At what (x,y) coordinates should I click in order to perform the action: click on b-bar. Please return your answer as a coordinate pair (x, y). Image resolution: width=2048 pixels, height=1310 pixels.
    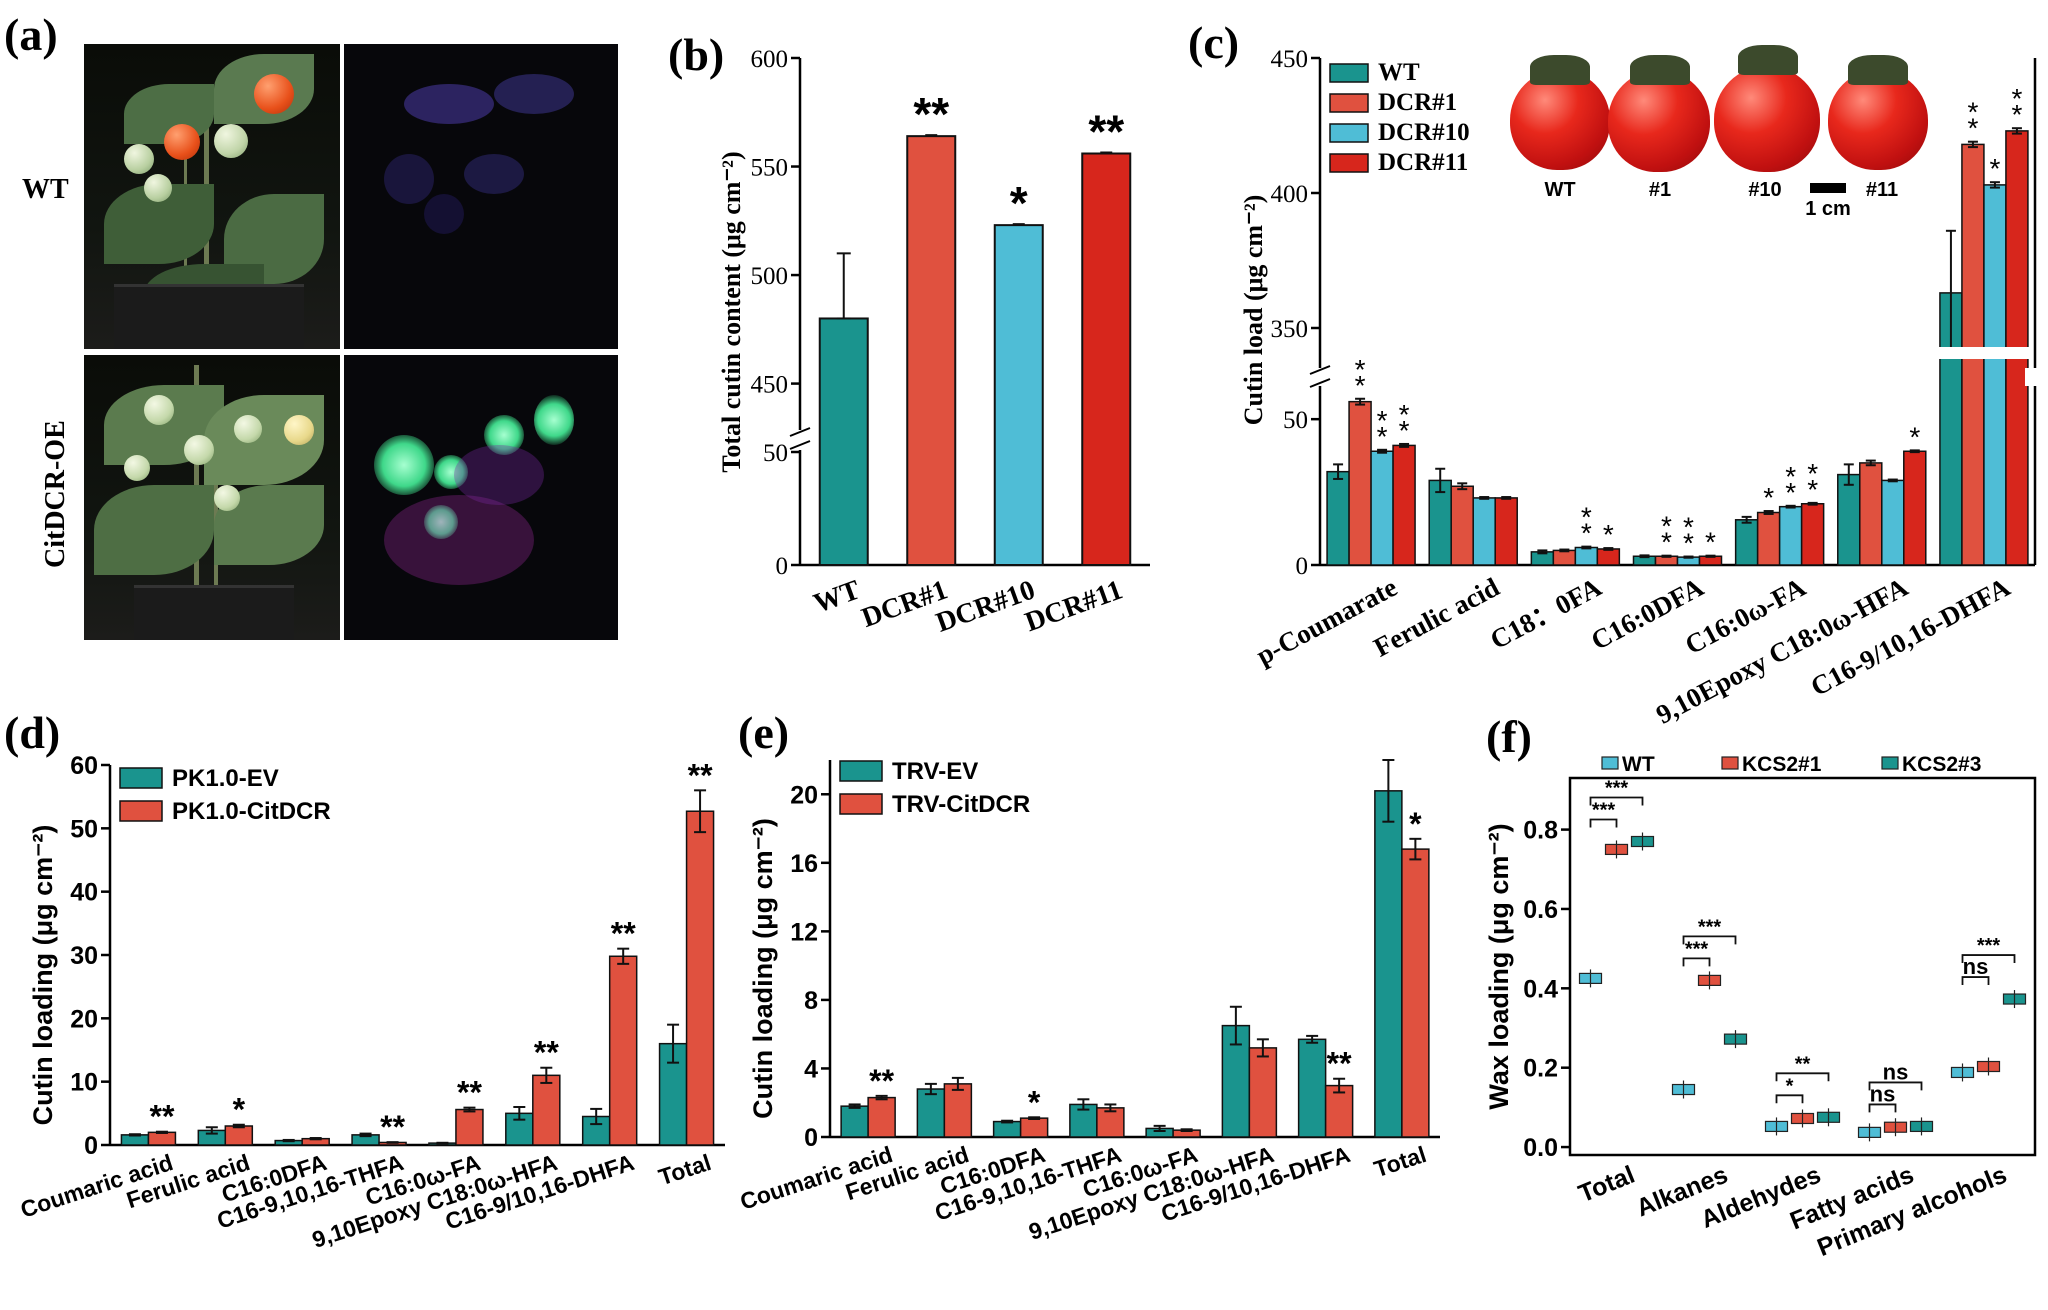
    Looking at the image, I should click on (931, 350).